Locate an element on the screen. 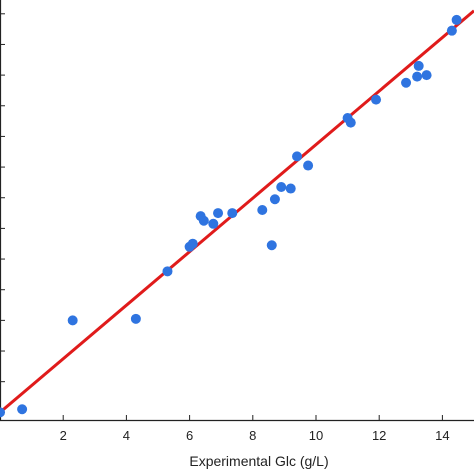  x-axis-label: Experimental Glc (g/L) is located at coordinates (258, 461).